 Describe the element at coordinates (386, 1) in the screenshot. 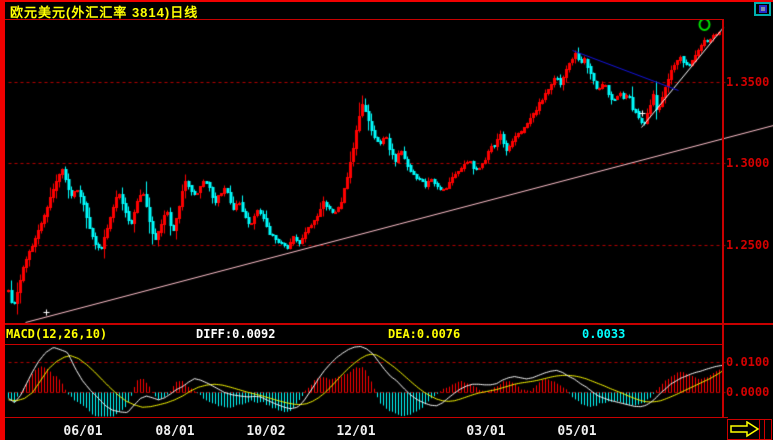

I see `window-top-border` at that location.